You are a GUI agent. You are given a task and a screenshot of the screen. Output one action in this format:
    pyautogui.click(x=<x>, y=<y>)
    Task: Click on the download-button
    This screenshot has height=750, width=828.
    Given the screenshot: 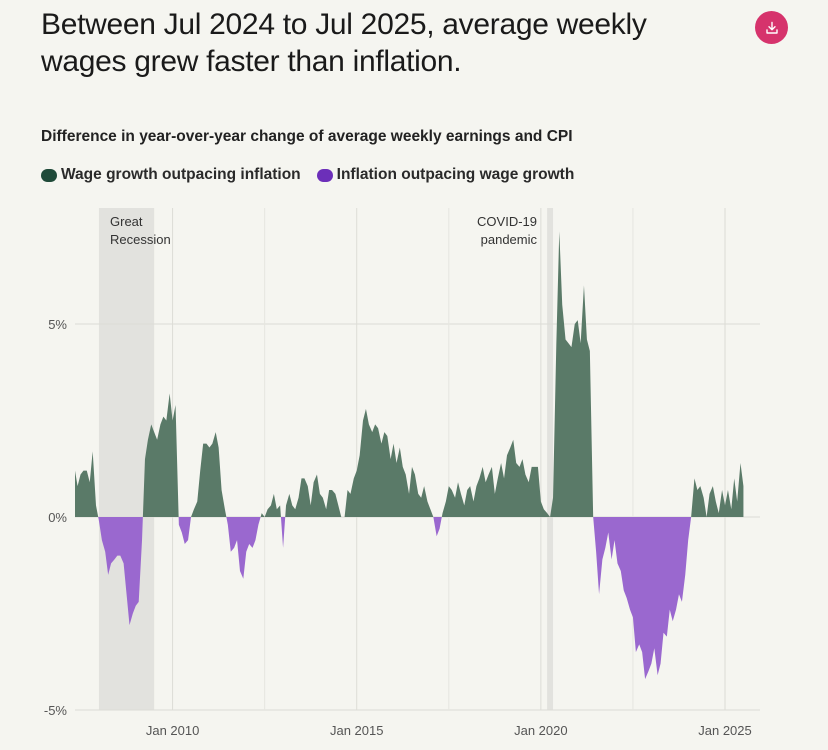 What is the action you would take?
    pyautogui.click(x=771, y=27)
    